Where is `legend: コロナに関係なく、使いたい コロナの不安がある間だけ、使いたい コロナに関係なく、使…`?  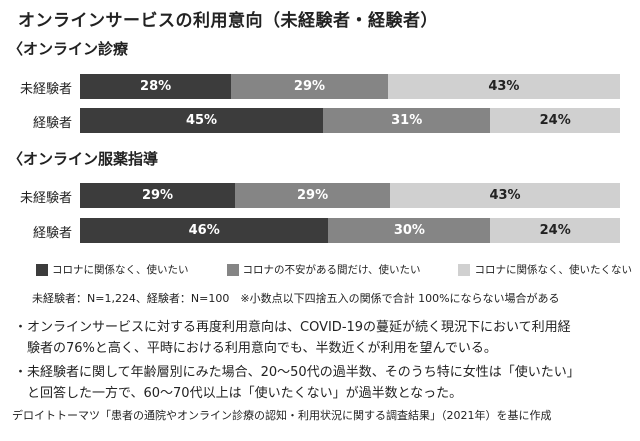
legend: コロナに関係なく、使いたい コロナの不安がある間だけ、使いたい コロナに関係なく、使… is located at coordinates (338, 269).